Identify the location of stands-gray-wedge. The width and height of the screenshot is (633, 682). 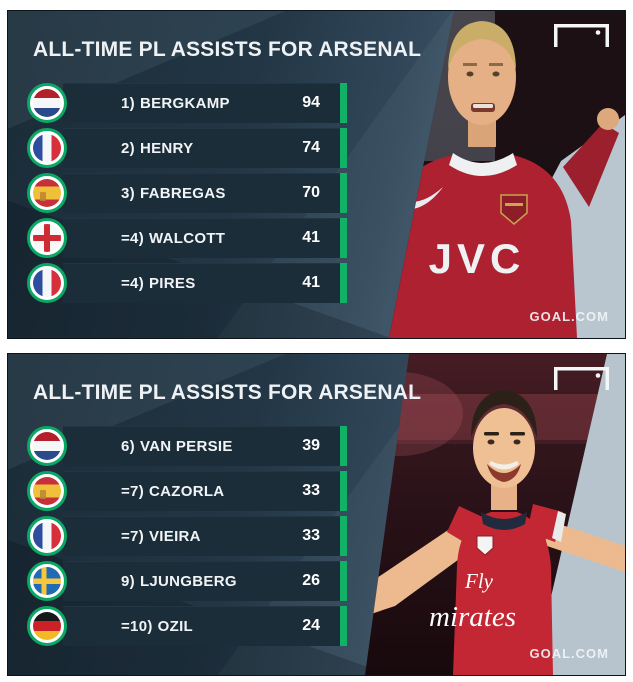
(579, 514).